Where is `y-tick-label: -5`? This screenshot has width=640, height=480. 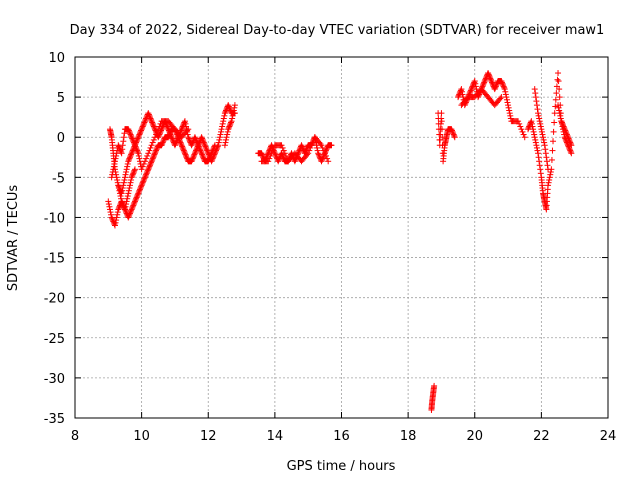
y-tick-label: -5 is located at coordinates (58, 178).